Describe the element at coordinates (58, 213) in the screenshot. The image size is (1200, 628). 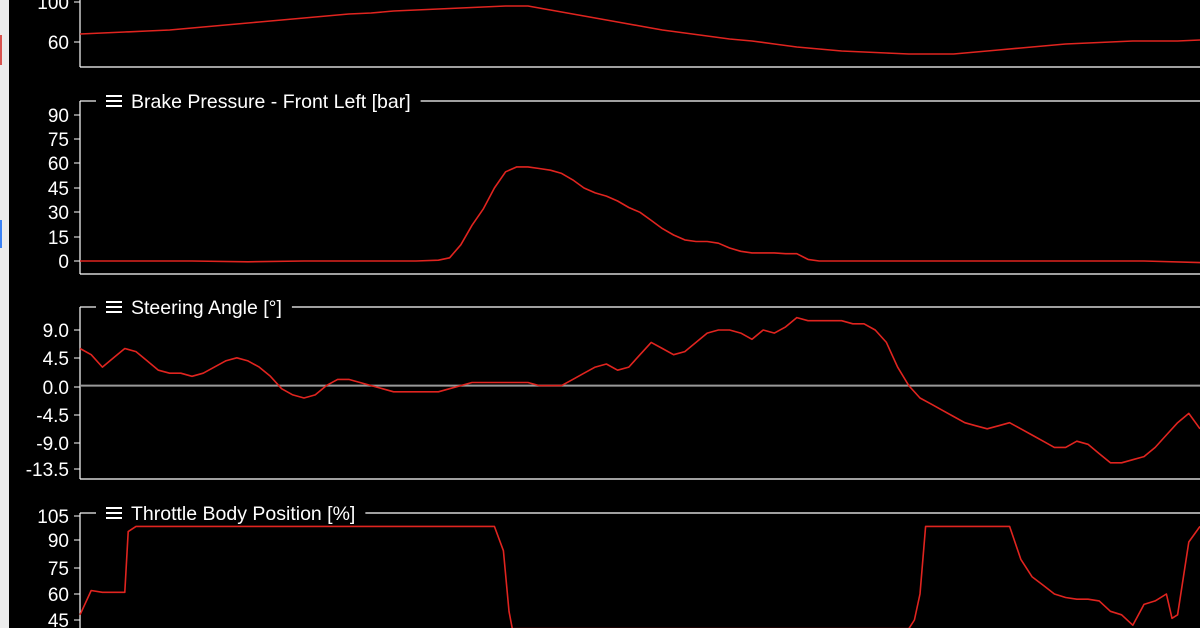
I see `chart-2-tick-label: 30` at that location.